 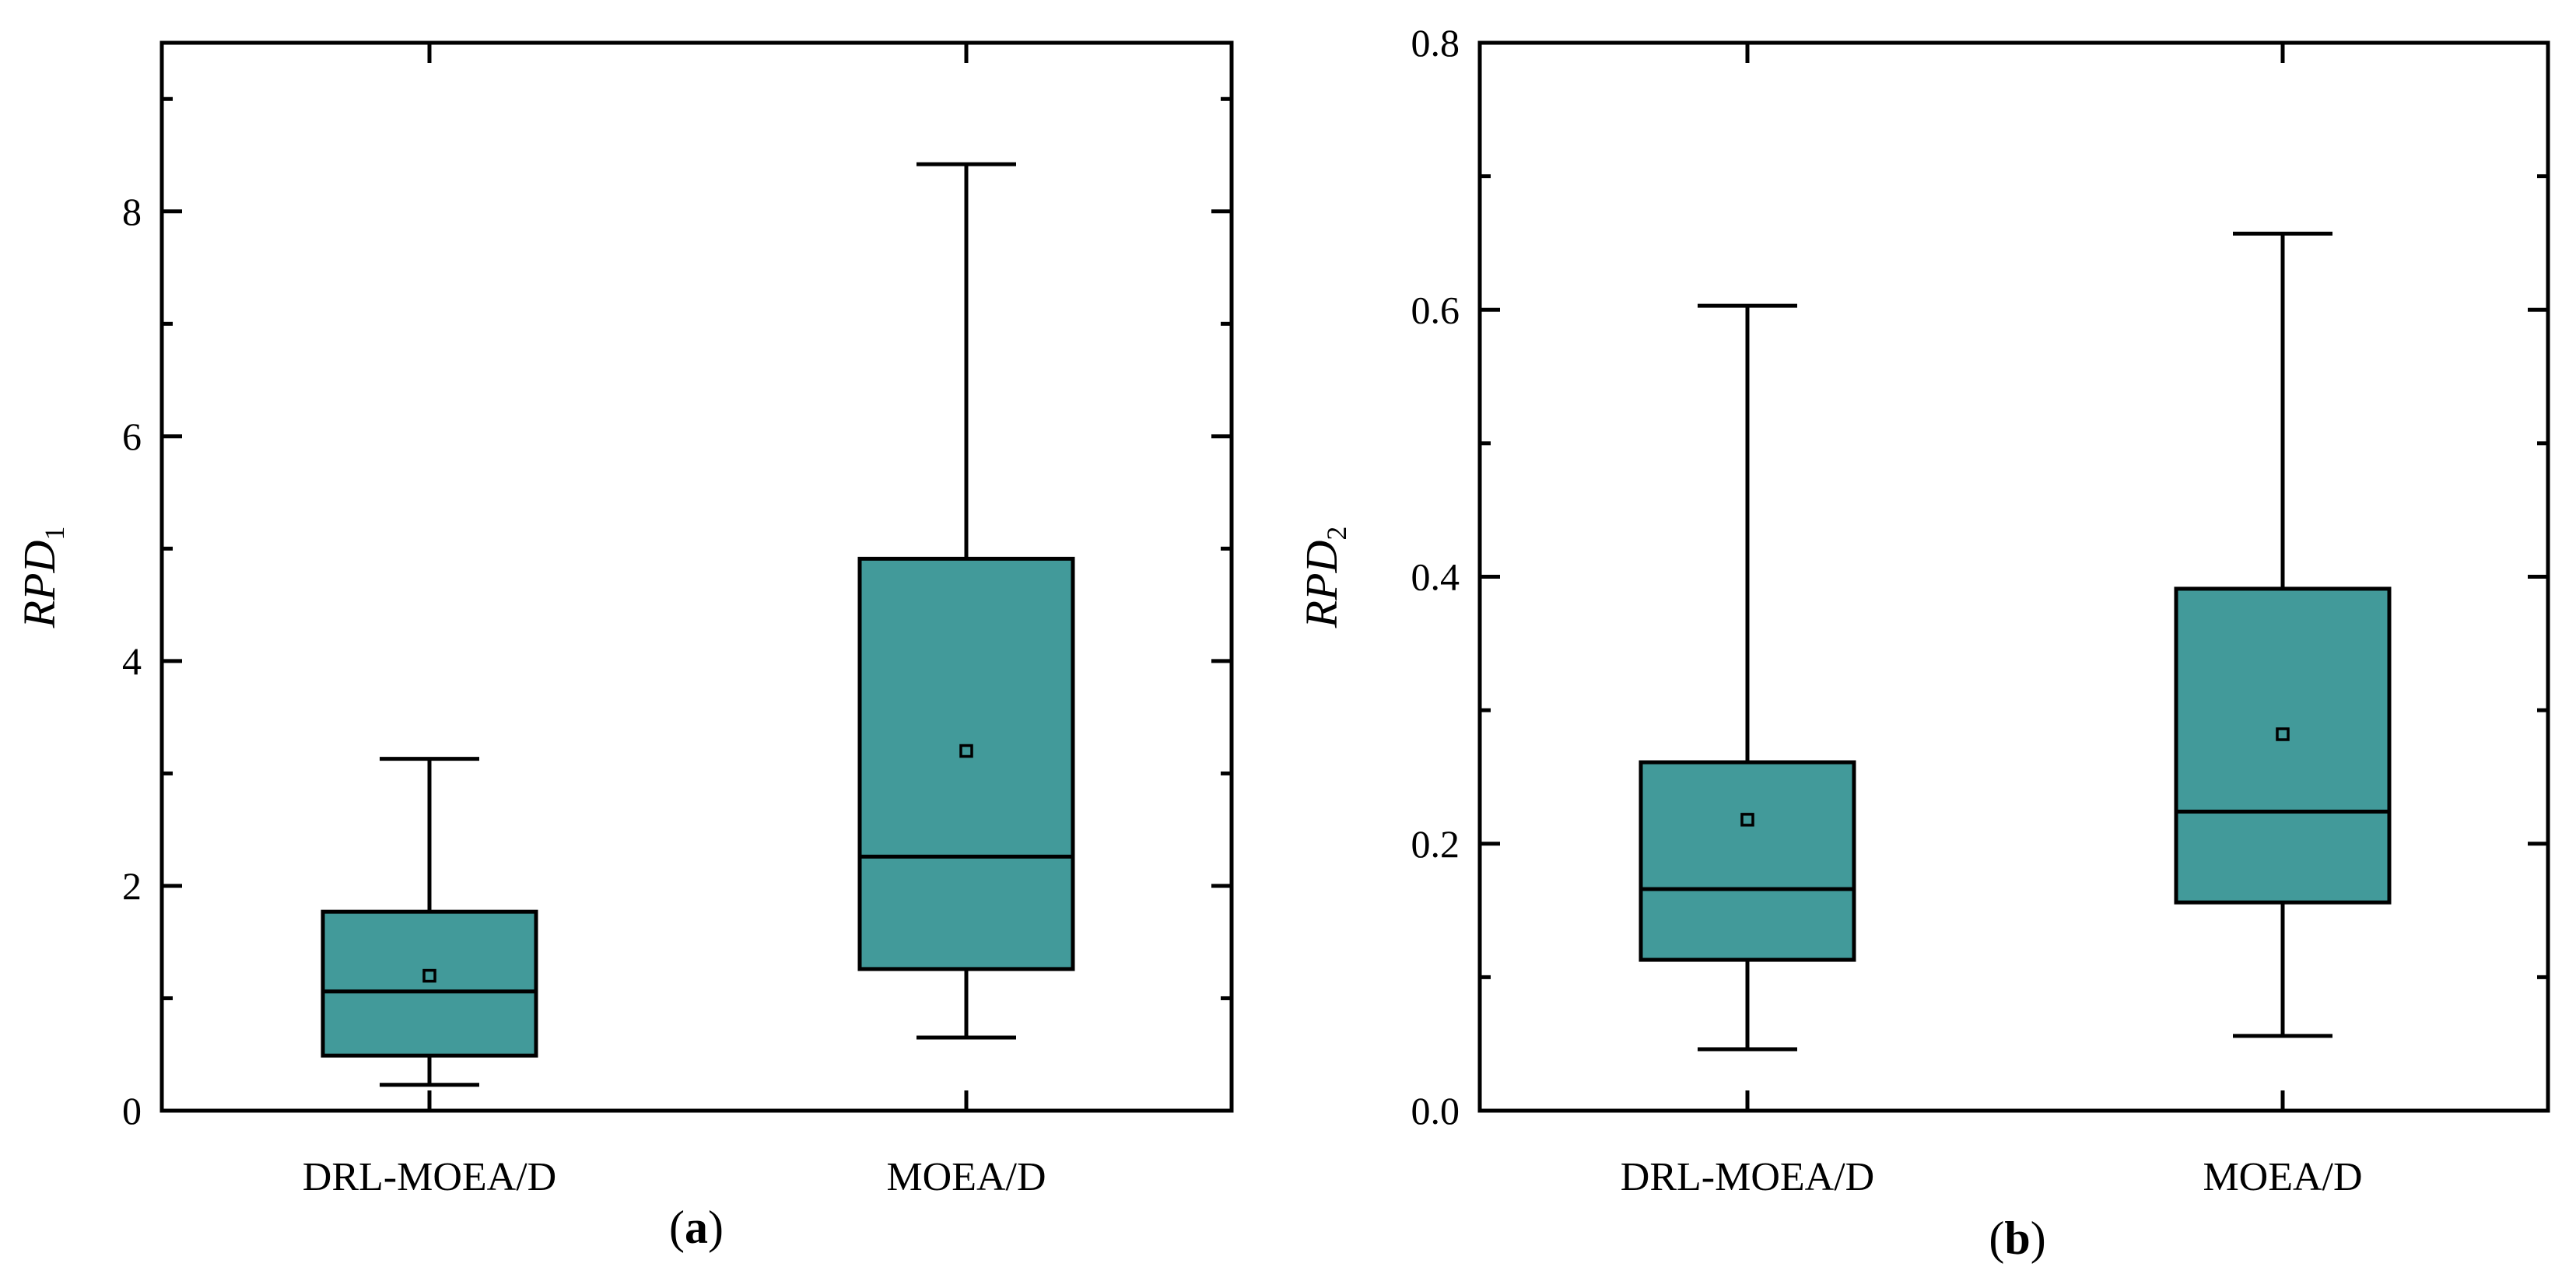 I want to click on y-tick-label: 2, so click(x=132, y=886).